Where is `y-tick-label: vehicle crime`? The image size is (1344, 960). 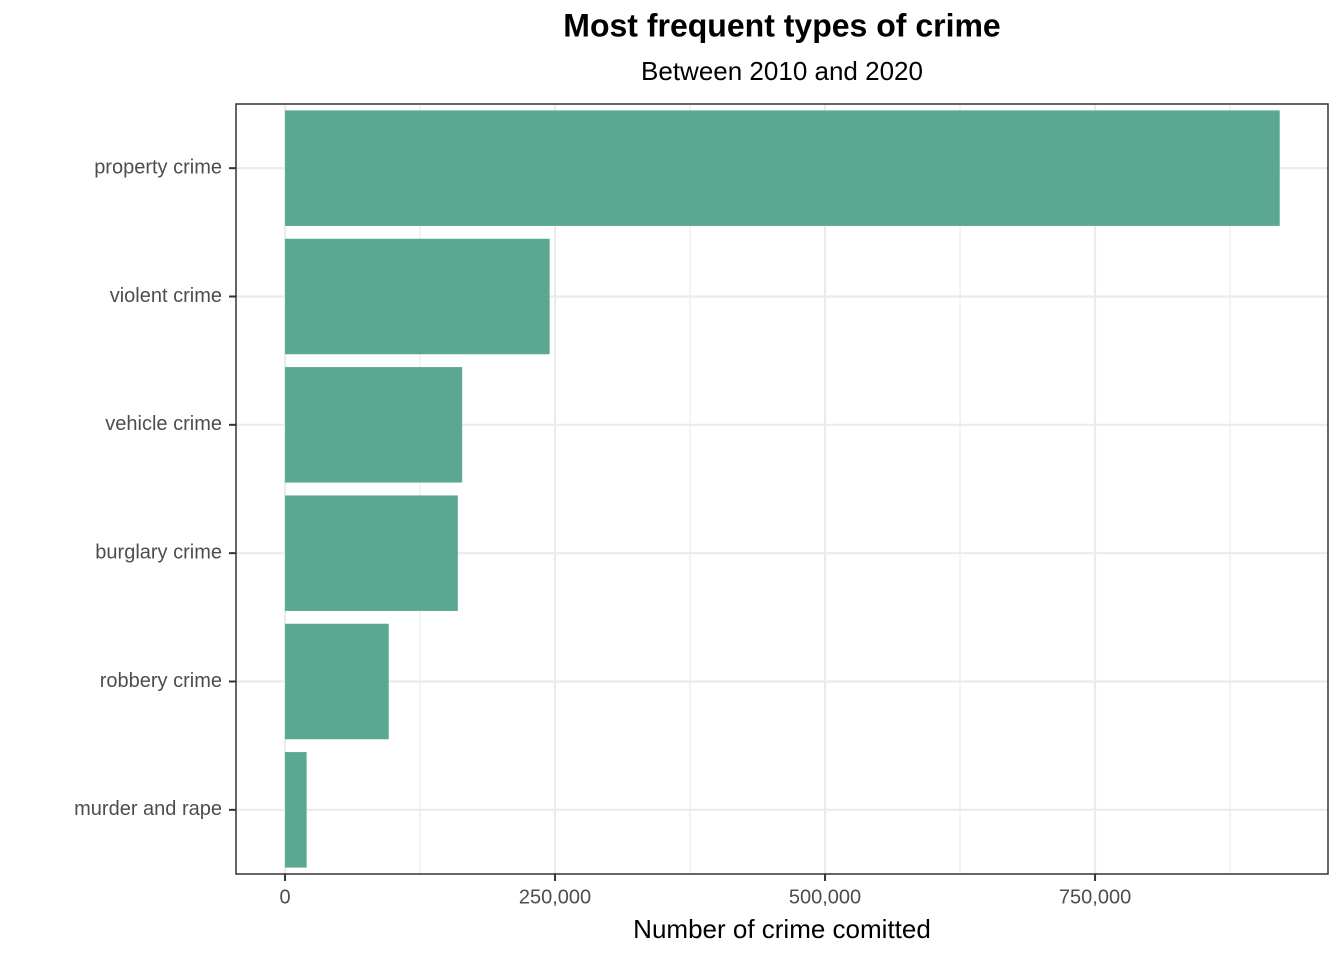
y-tick-label: vehicle crime is located at coordinates (163, 424).